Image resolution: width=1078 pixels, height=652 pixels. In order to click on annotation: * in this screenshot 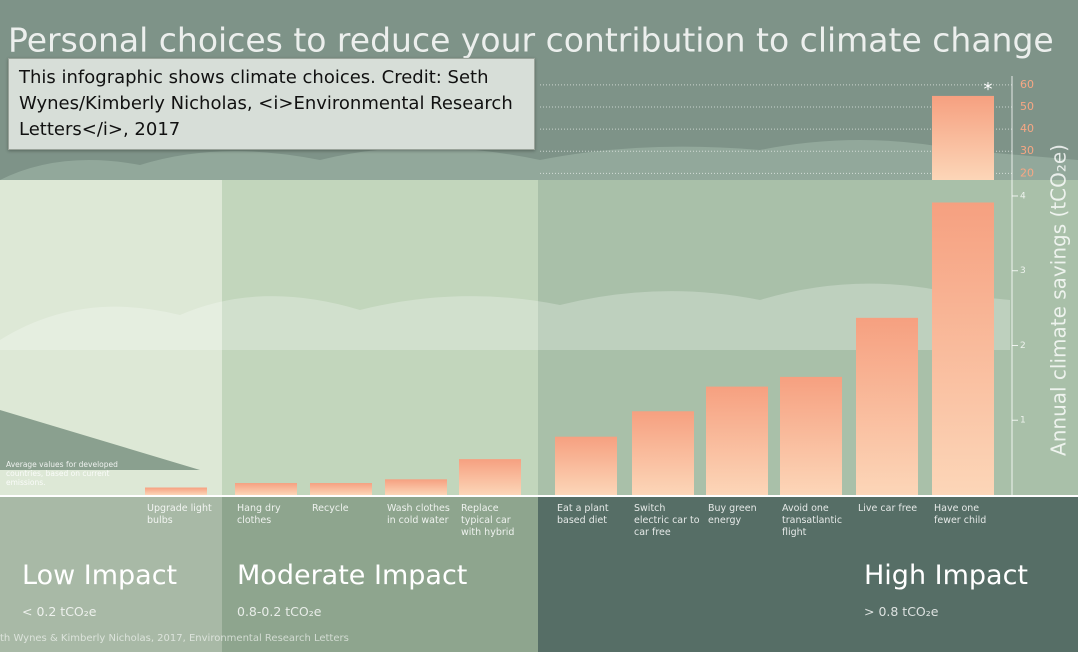, I will do `click(988, 89)`.